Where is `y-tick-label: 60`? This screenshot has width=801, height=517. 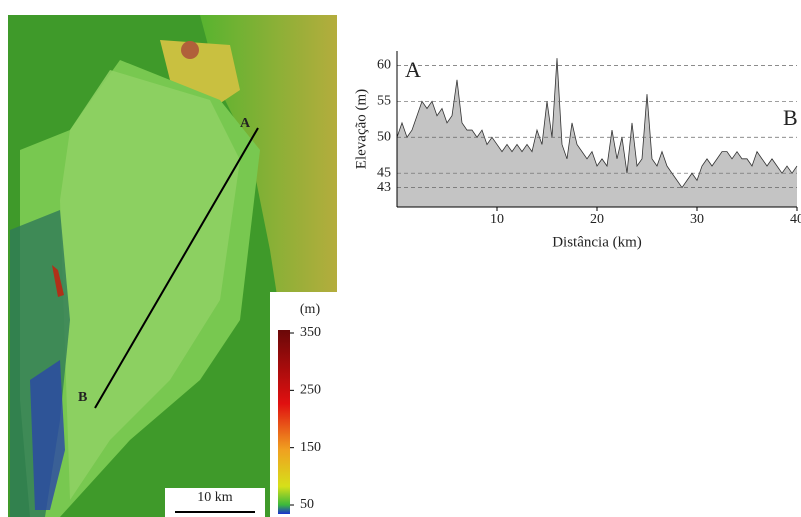
y-tick-label: 60 is located at coordinates (384, 65).